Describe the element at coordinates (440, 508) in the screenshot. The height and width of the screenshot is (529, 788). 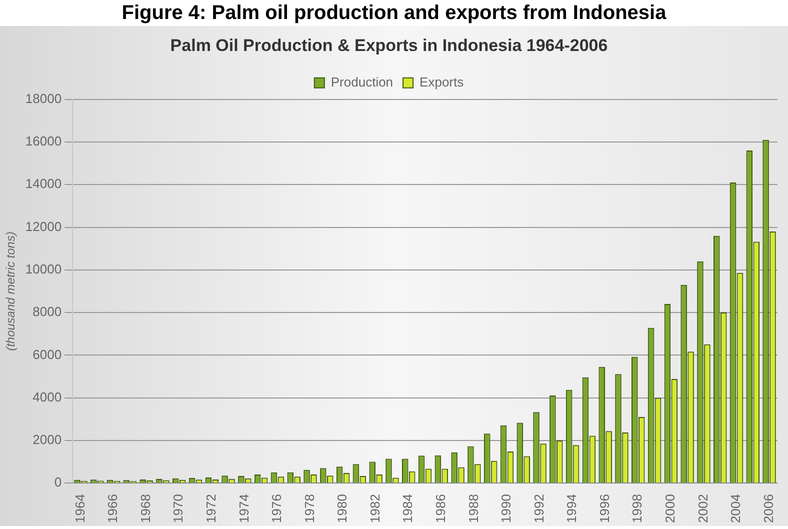
I see `x-tick-label: 1986` at that location.